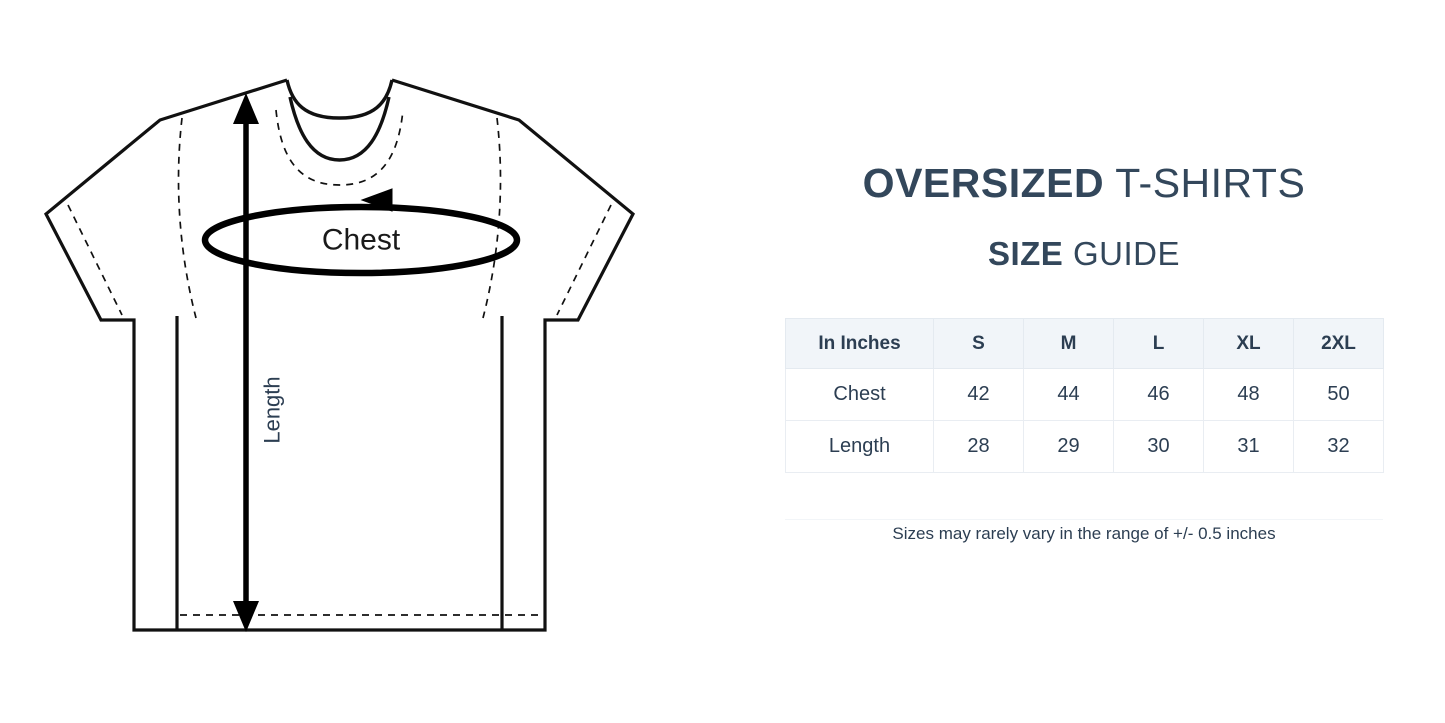 Image resolution: width=1445 pixels, height=723 pixels. I want to click on subtitle-bold-word: SIZE, so click(1025, 253).